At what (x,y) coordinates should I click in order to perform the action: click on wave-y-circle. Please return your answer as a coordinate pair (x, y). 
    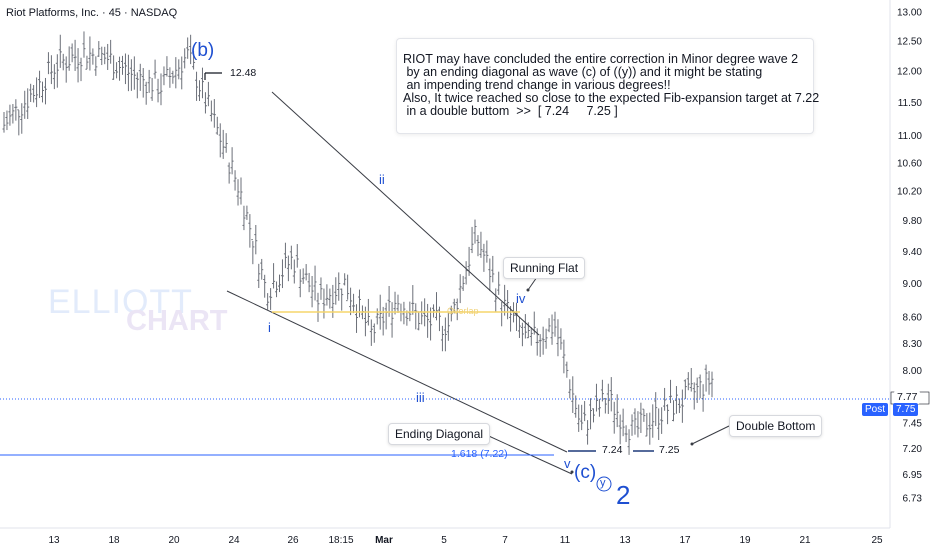
    Looking at the image, I should click on (604, 484).